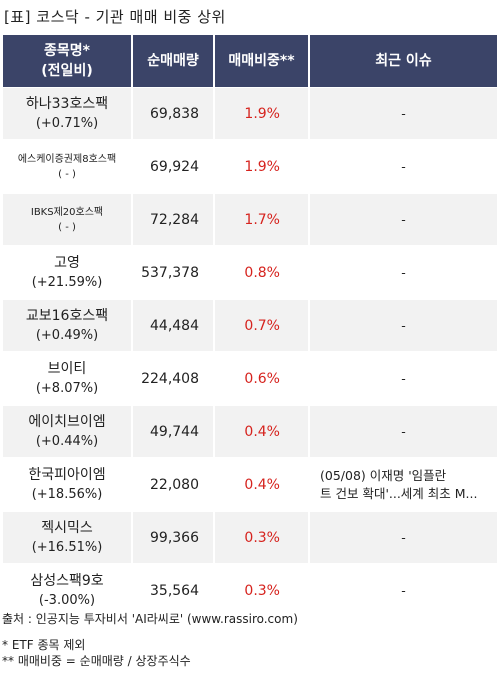  I want to click on table-row: 고영 (+21.59%) 537,378 0.8% -, so click(250, 272).